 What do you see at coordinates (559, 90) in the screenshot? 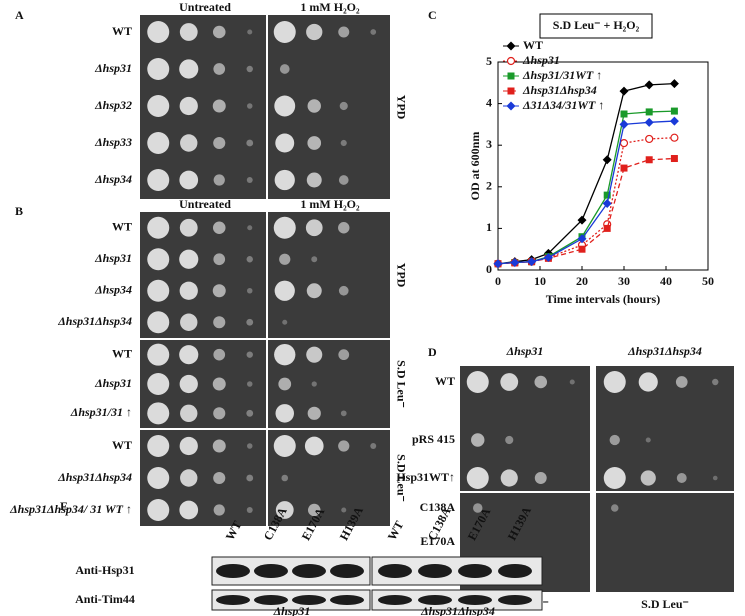
I see `legend-label: Δhsp31Δhsp34` at bounding box center [559, 90].